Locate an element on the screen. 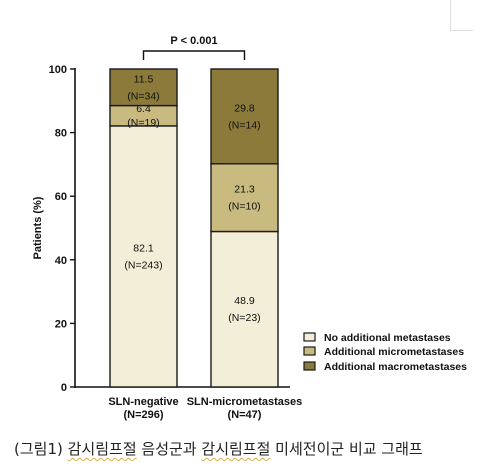 The image size is (489, 469). y-axis-label: Patients (%) is located at coordinates (38, 227).